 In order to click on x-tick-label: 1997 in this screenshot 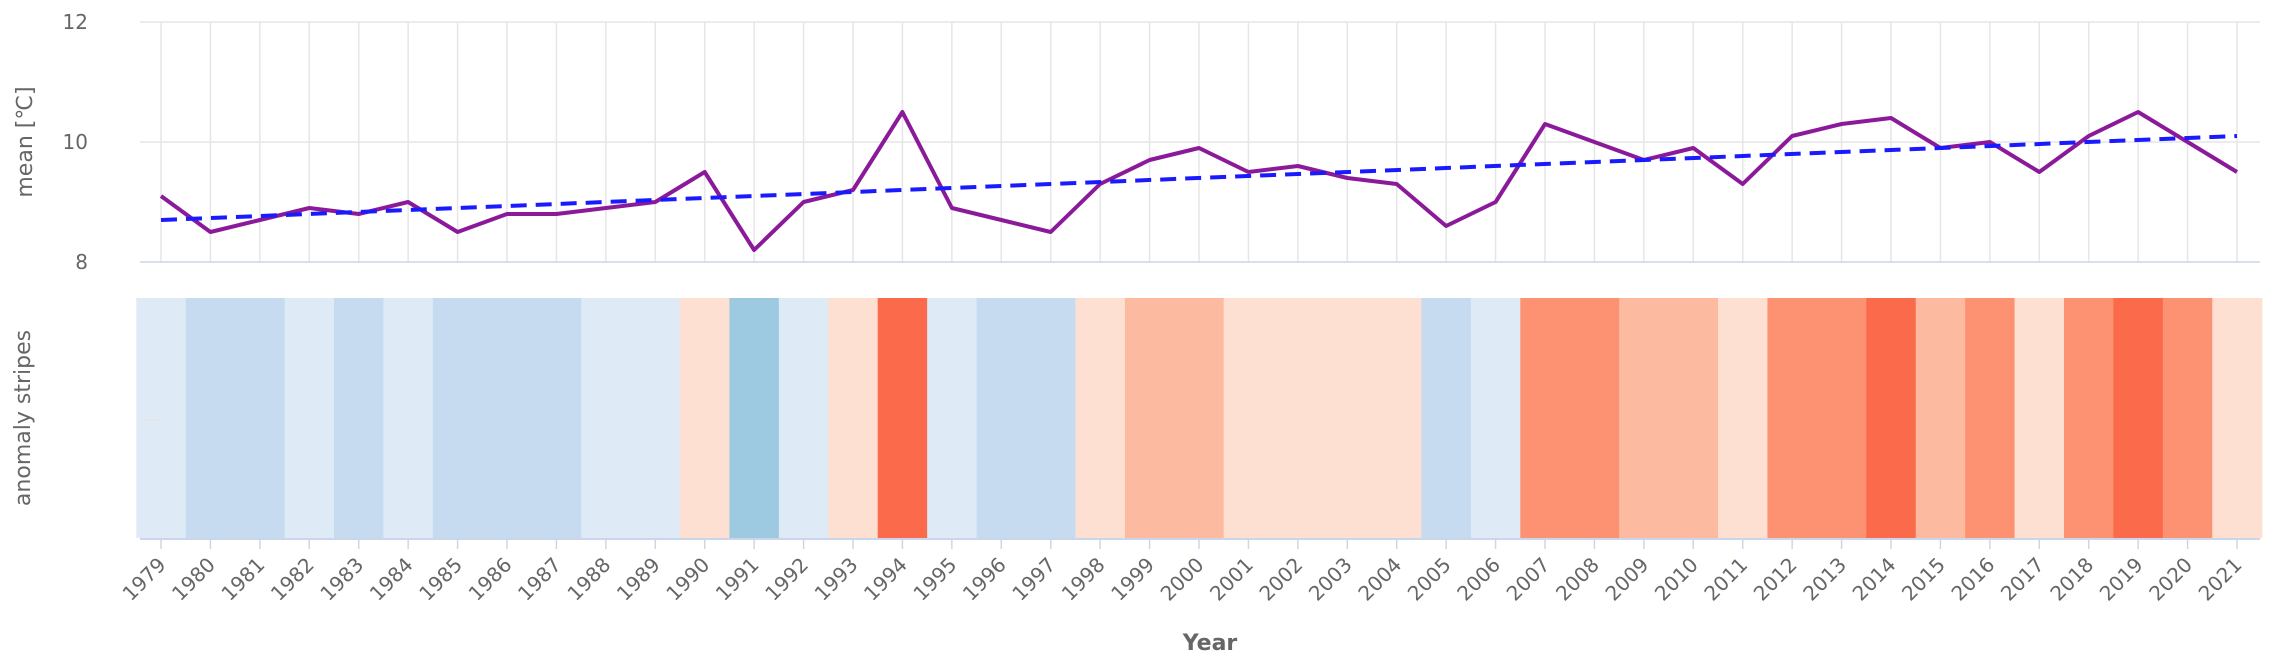, I will do `click(1033, 579)`.